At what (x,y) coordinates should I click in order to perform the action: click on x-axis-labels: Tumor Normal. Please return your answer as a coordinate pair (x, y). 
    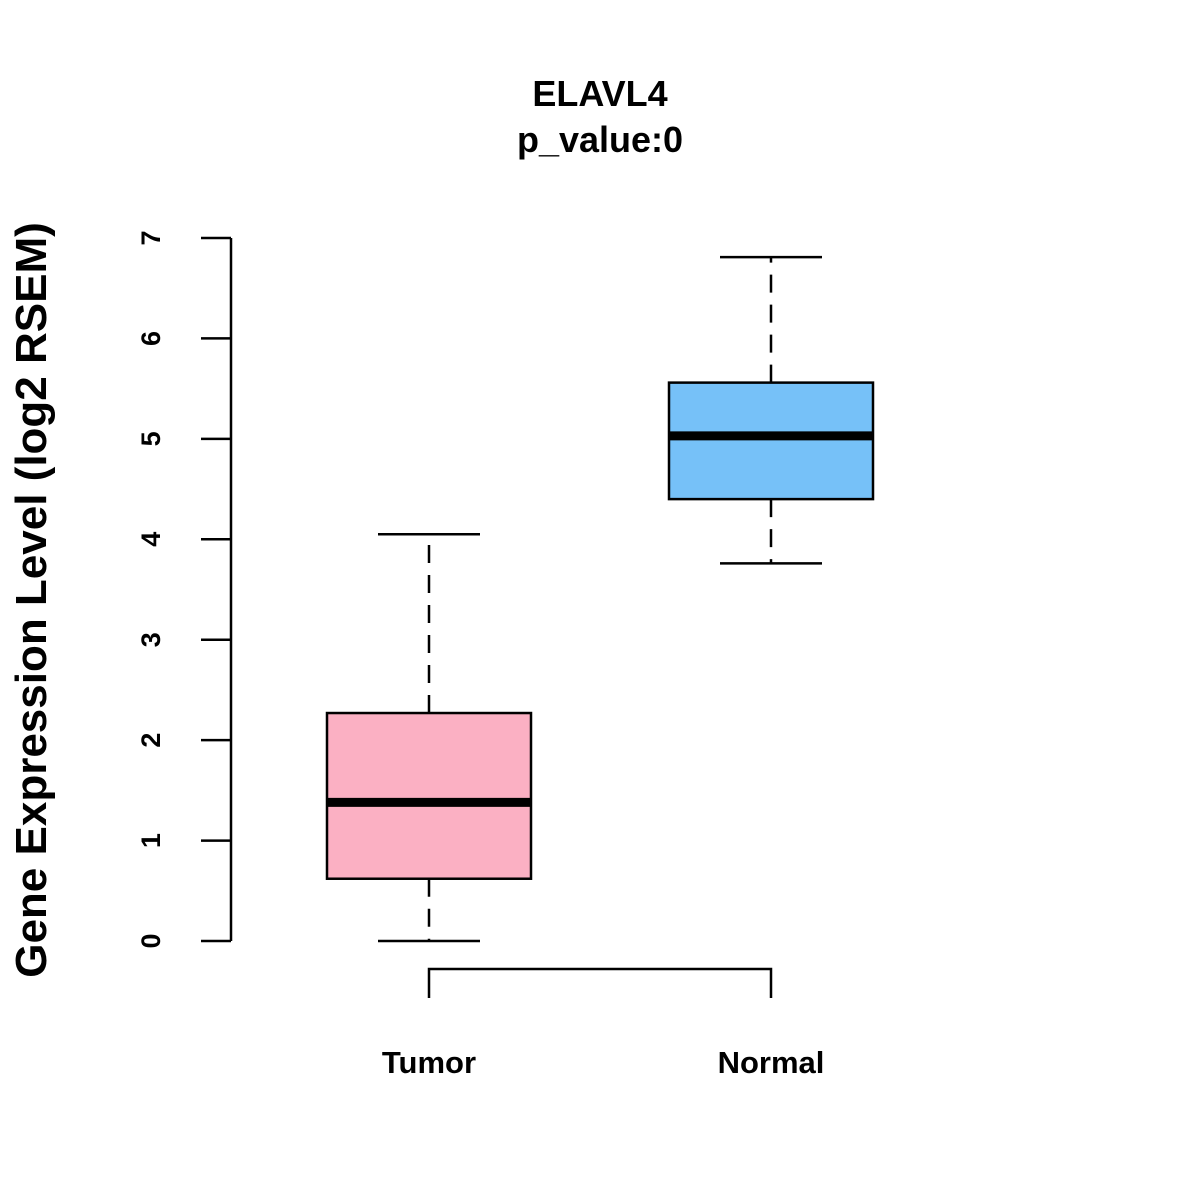
    Looking at the image, I should click on (603, 1062).